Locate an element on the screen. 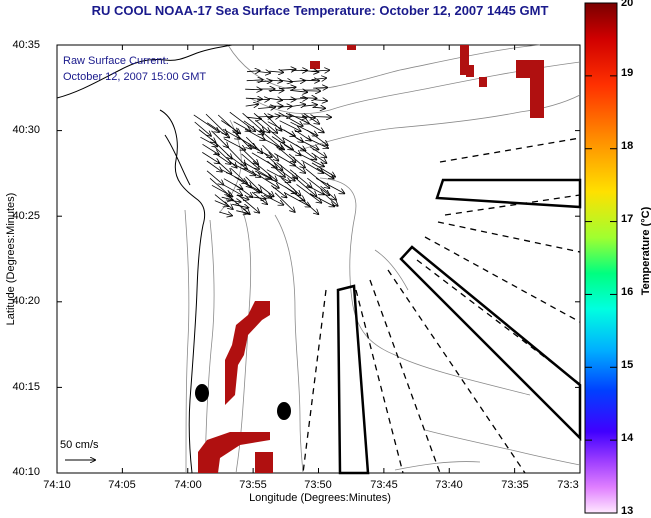  y-tick-label: 40:25 is located at coordinates (26, 216).